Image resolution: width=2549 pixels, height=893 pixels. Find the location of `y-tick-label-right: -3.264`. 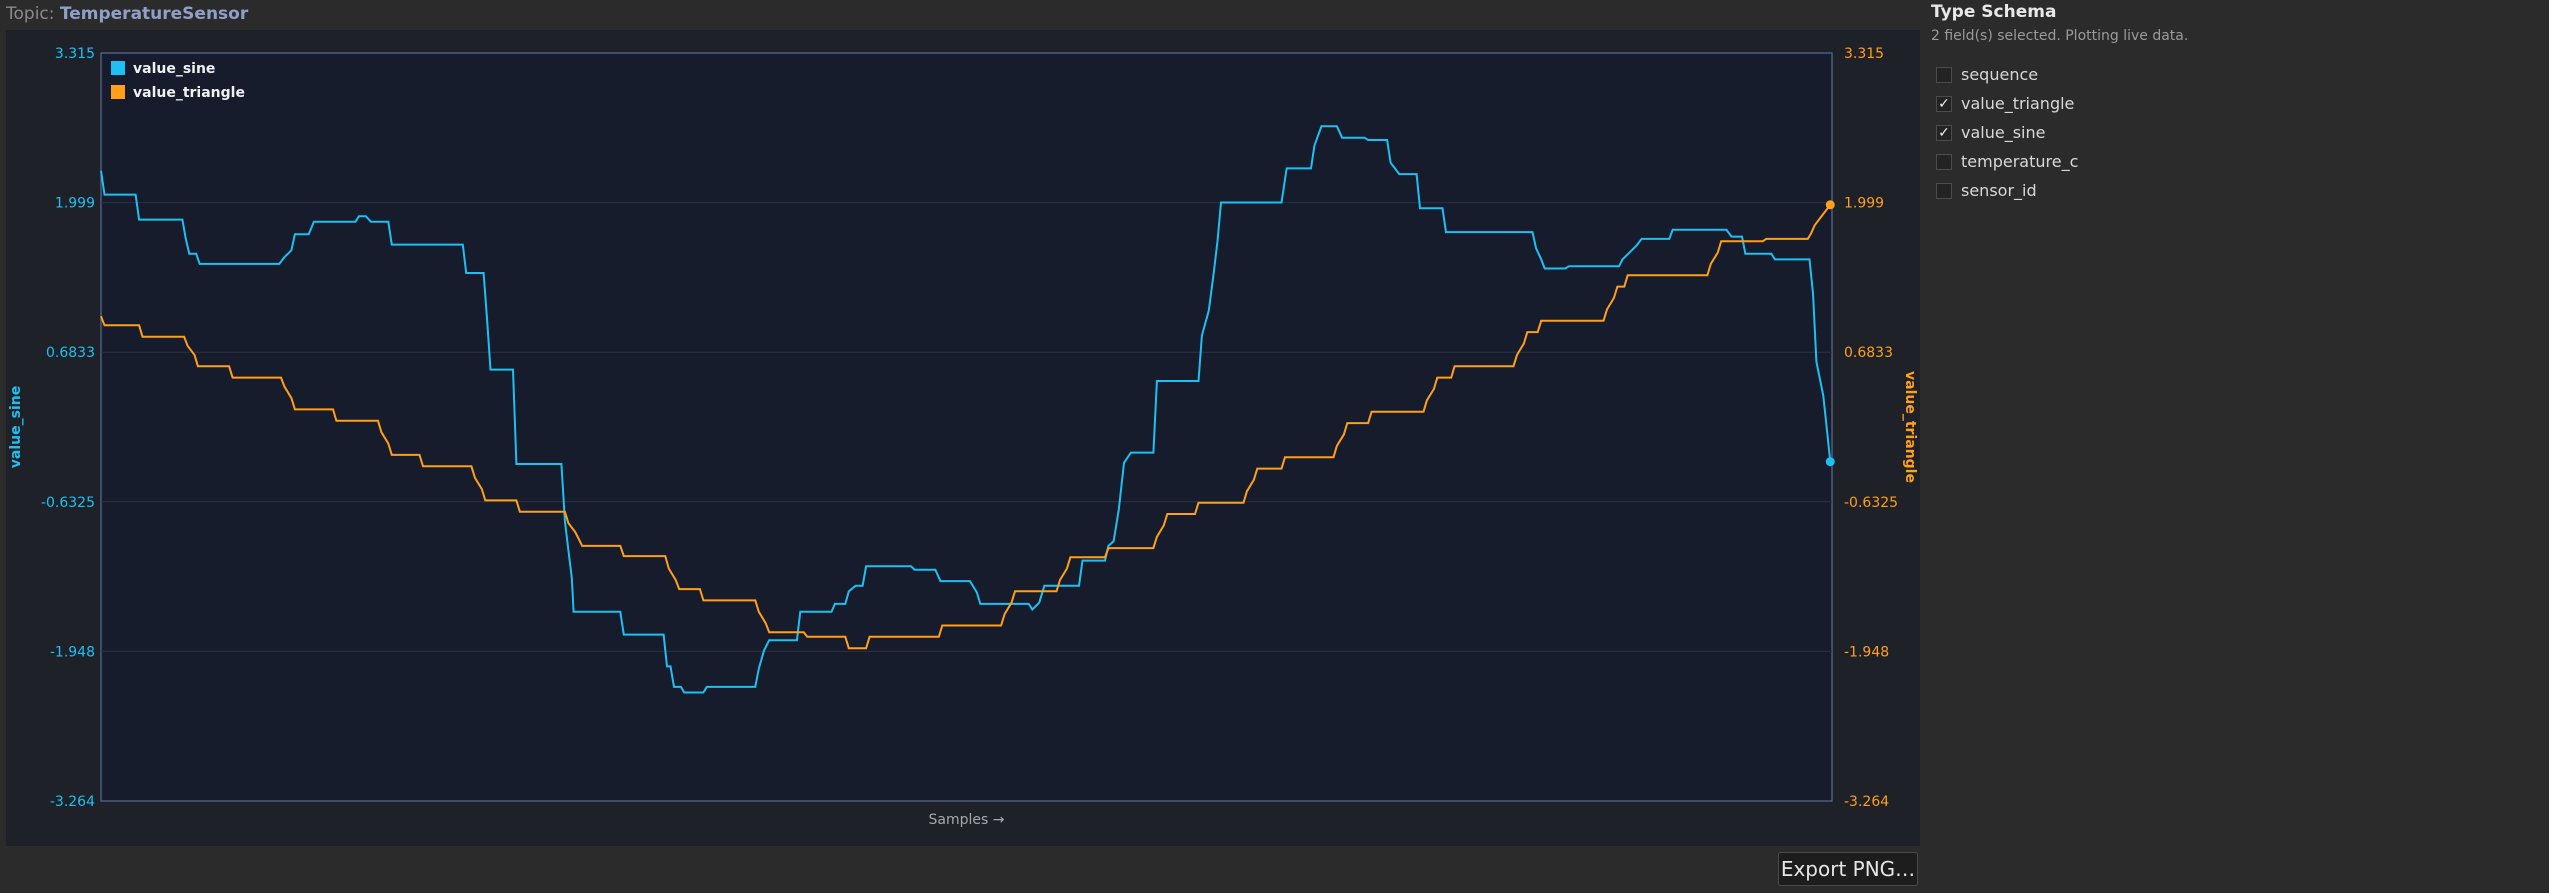

y-tick-label-right: -3.264 is located at coordinates (1866, 802).